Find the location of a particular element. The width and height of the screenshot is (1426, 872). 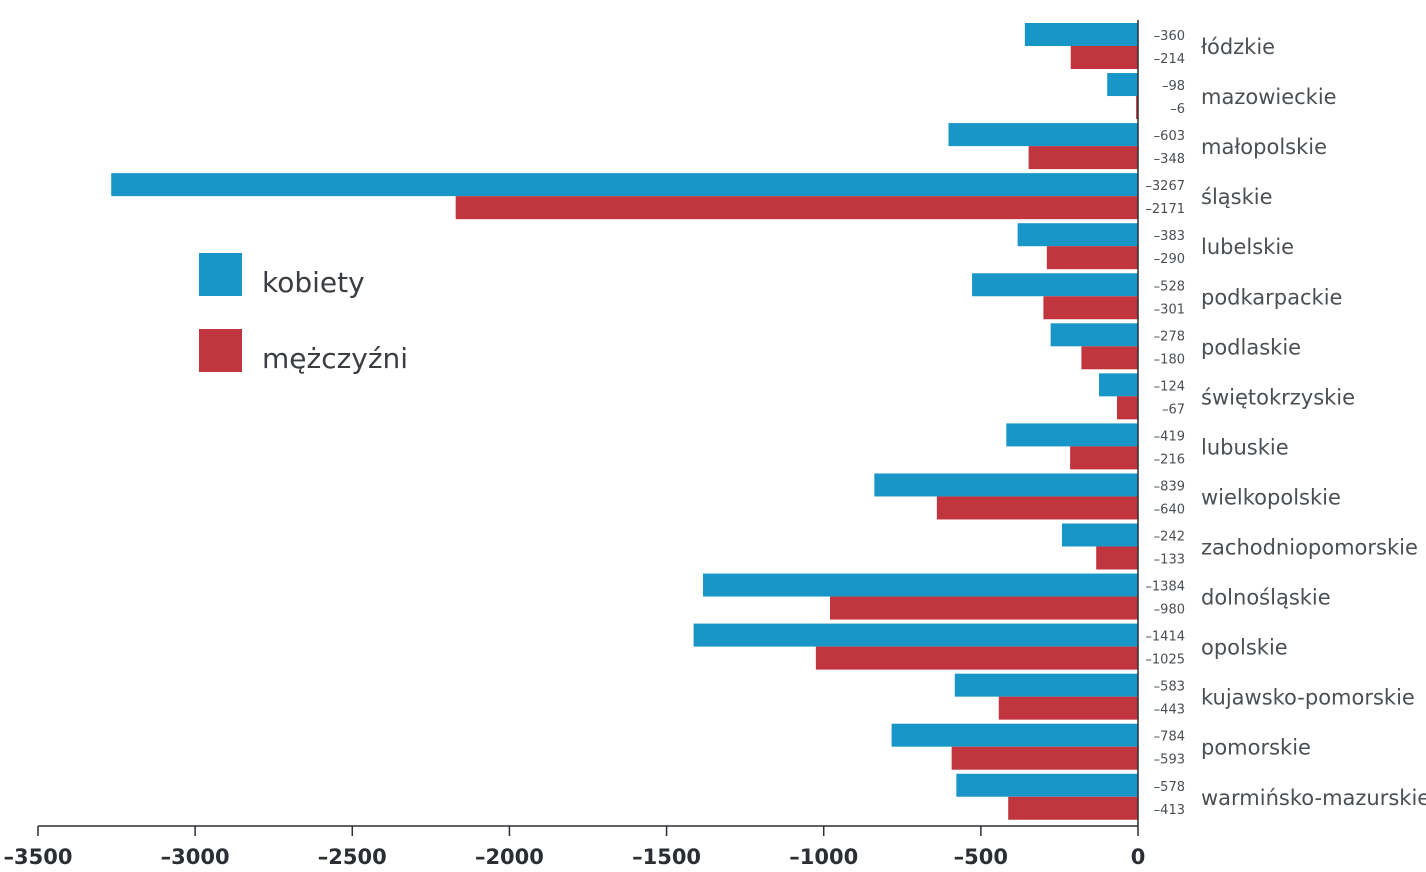

value-label-mezczyzni-11: –980 is located at coordinates (1169, 610).